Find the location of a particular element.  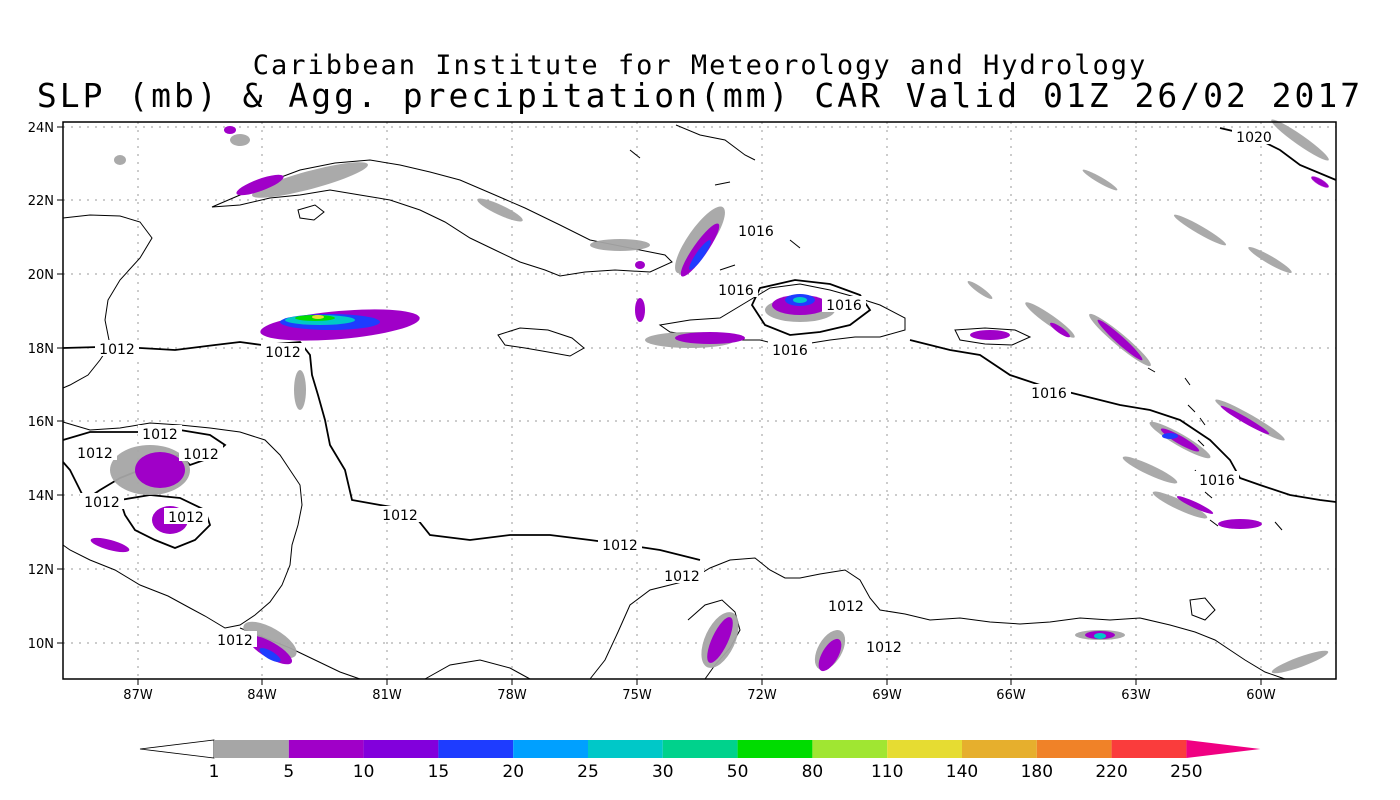

colorbar-label: 50 is located at coordinates (738, 772).